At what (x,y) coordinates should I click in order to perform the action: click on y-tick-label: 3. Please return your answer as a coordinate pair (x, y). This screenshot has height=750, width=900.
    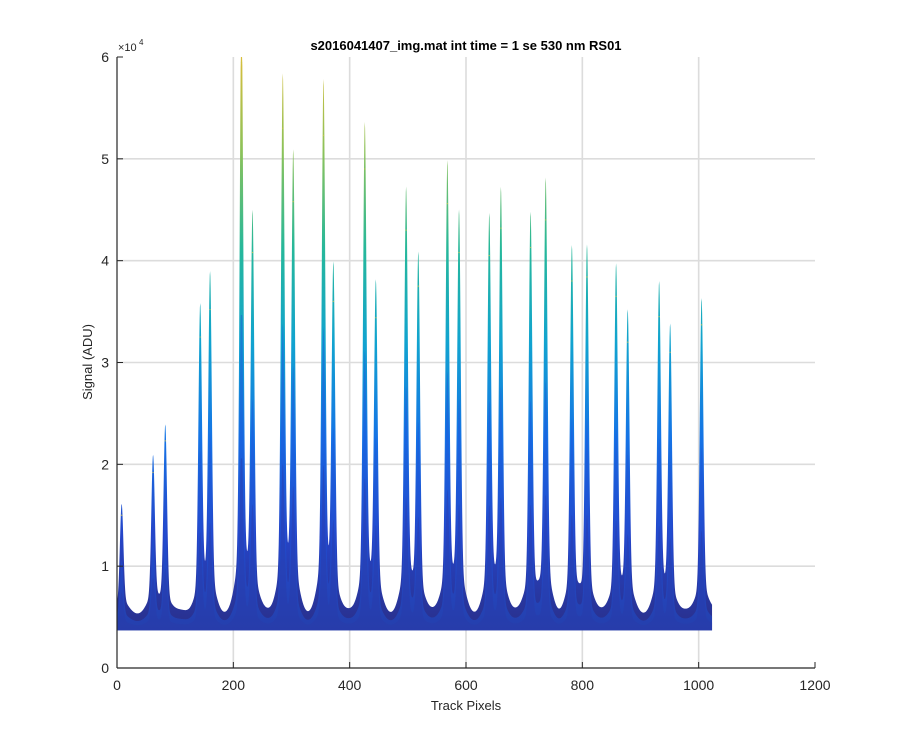
    Looking at the image, I should click on (105, 363).